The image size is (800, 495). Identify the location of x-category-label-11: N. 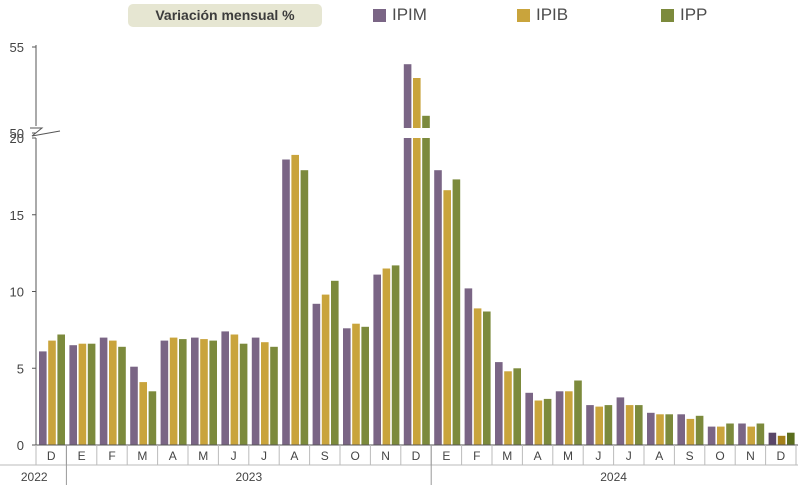
(385, 456).